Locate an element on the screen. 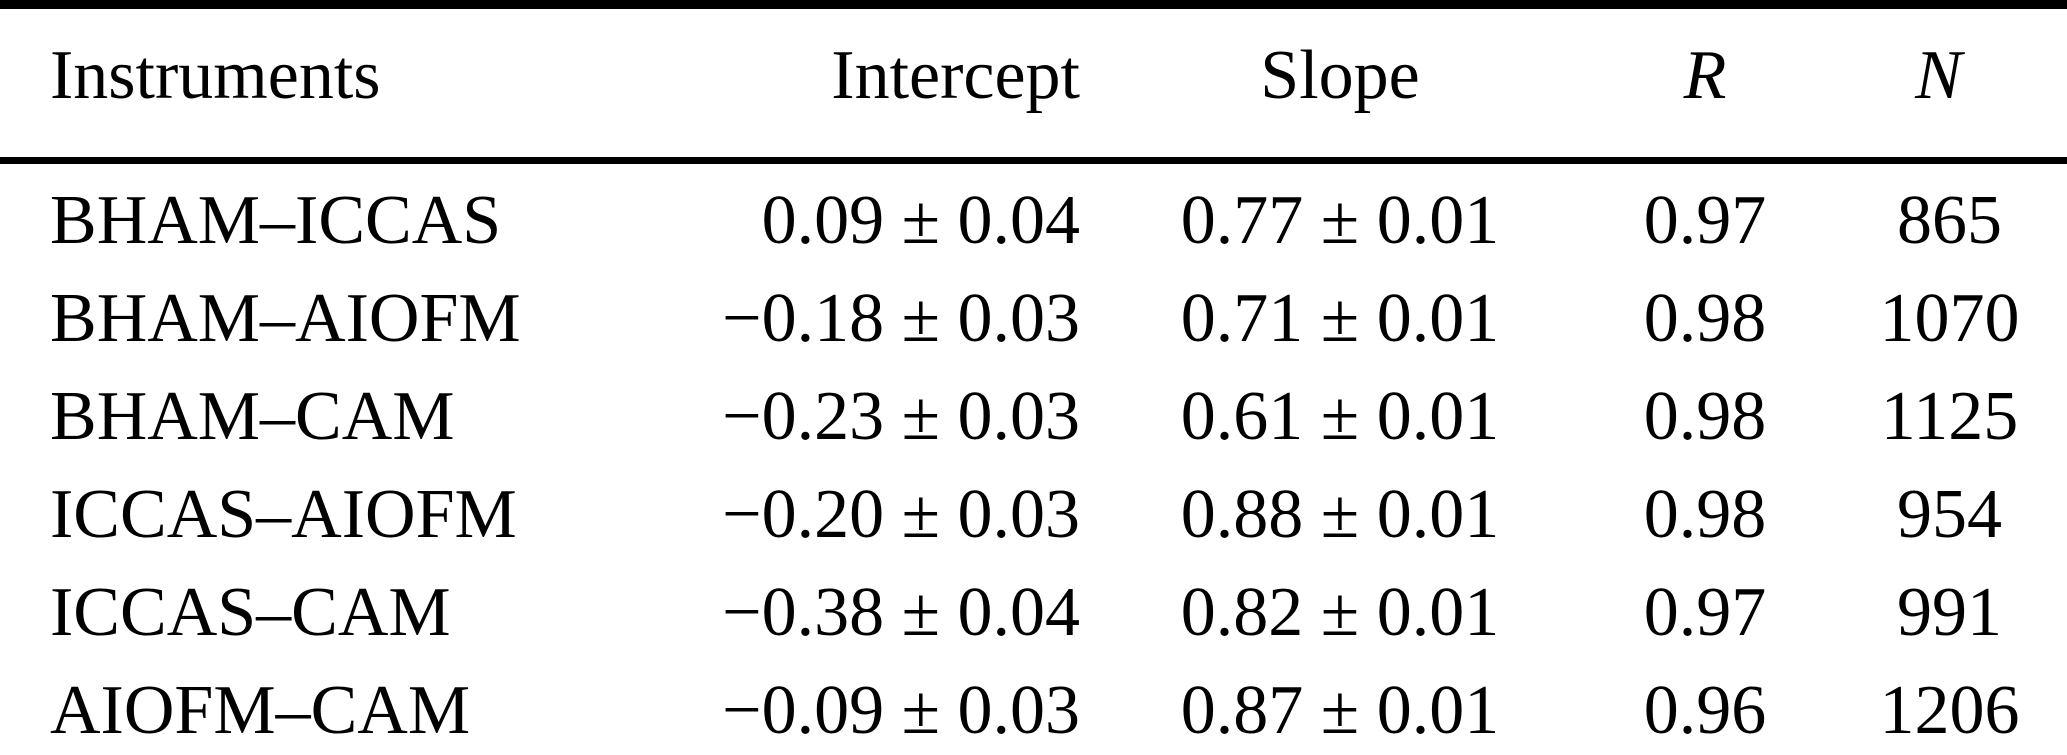 This screenshot has width=2067, height=755. cell-slope: 0.88 ± 0.01 is located at coordinates (1340, 514).